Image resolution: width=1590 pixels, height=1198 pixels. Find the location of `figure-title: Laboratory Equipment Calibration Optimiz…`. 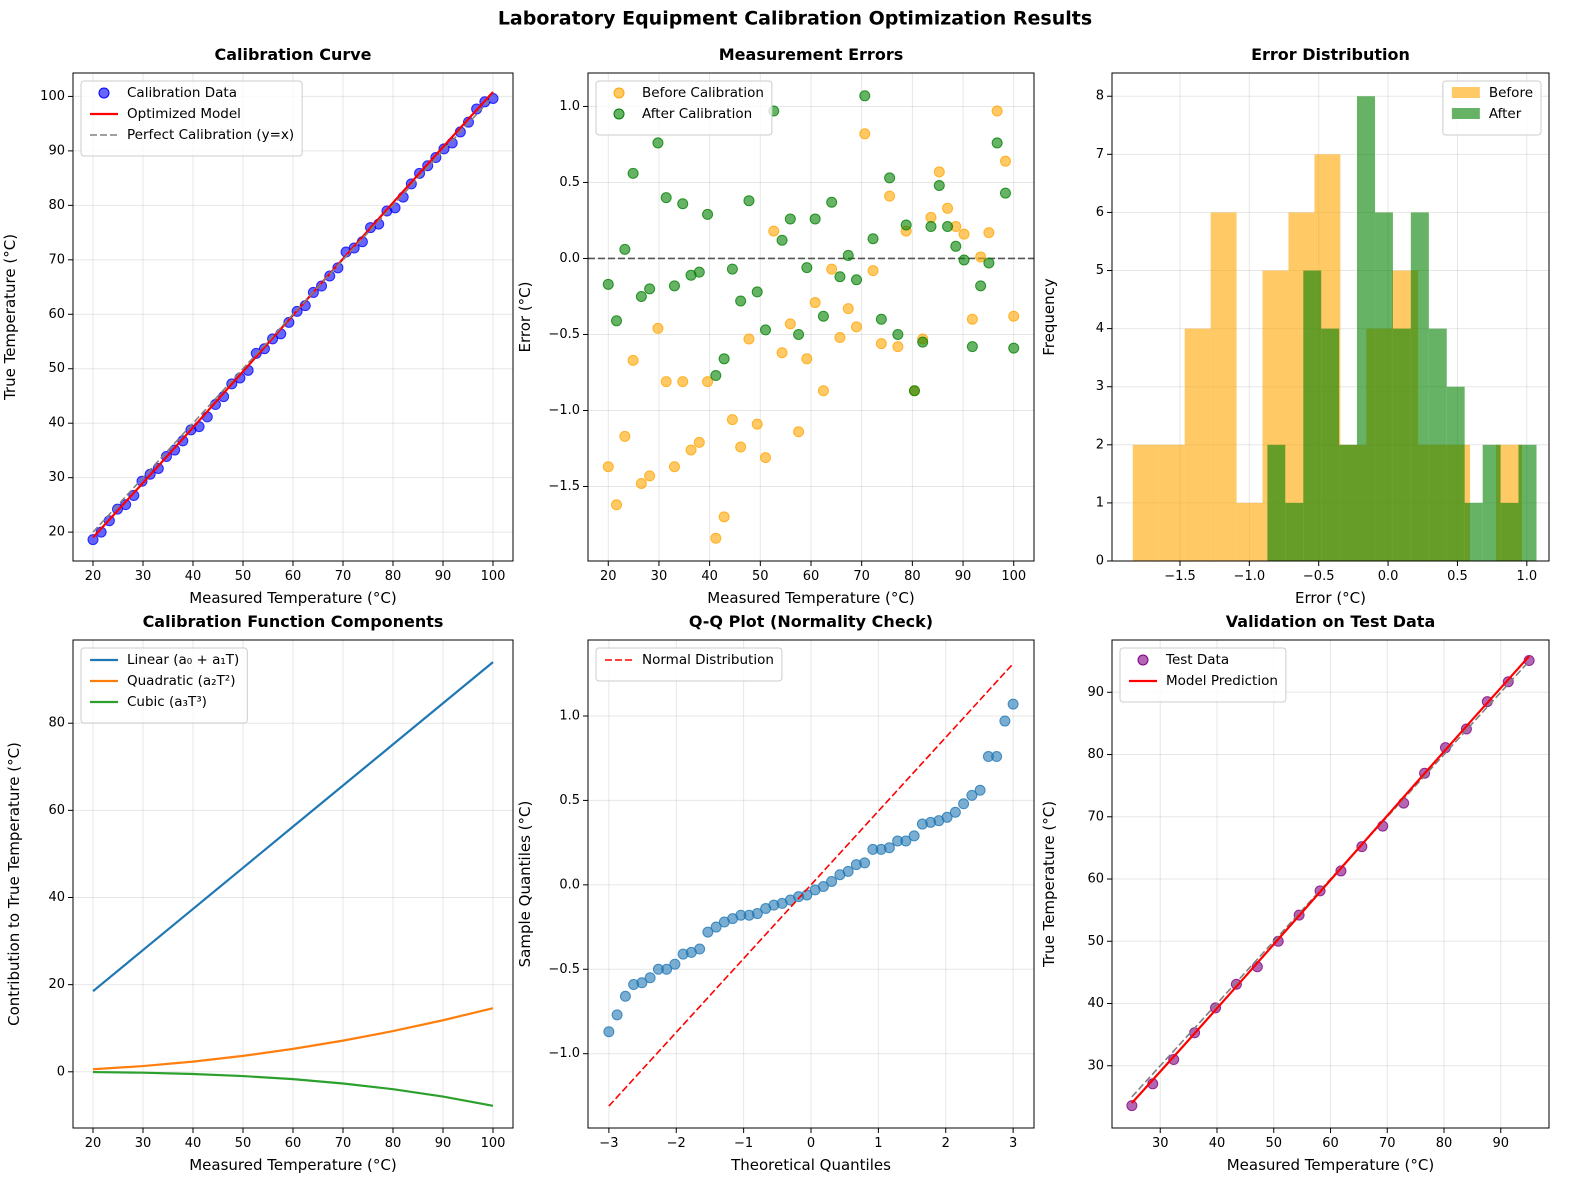

figure-title: Laboratory Equipment Calibration Optimiz… is located at coordinates (795, 19).